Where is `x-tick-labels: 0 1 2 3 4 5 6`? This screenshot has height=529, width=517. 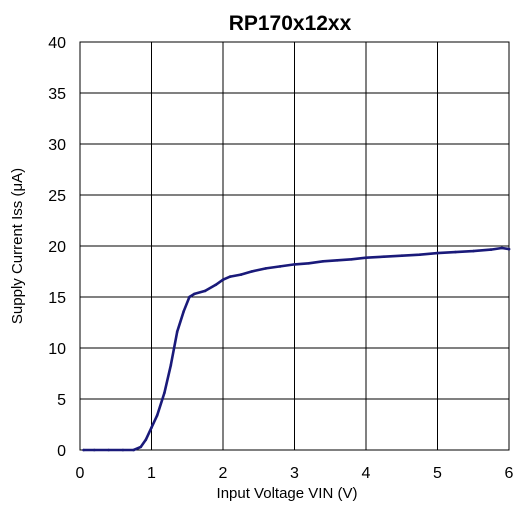 x-tick-labels: 0 1 2 3 4 5 6 is located at coordinates (295, 473).